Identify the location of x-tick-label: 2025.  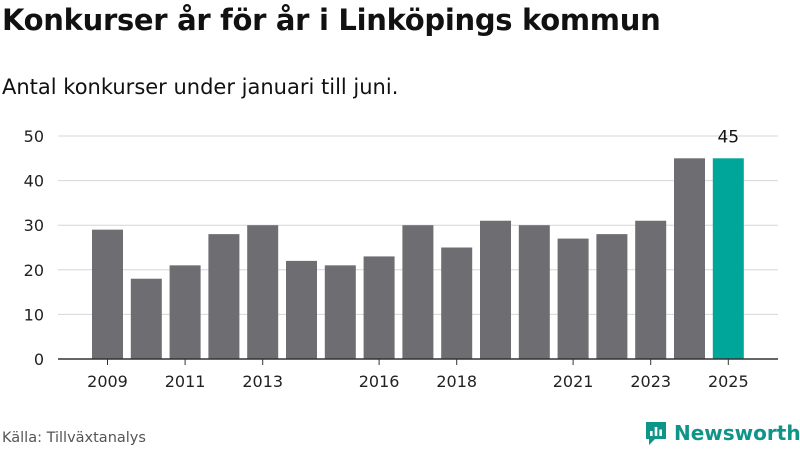
(728, 381).